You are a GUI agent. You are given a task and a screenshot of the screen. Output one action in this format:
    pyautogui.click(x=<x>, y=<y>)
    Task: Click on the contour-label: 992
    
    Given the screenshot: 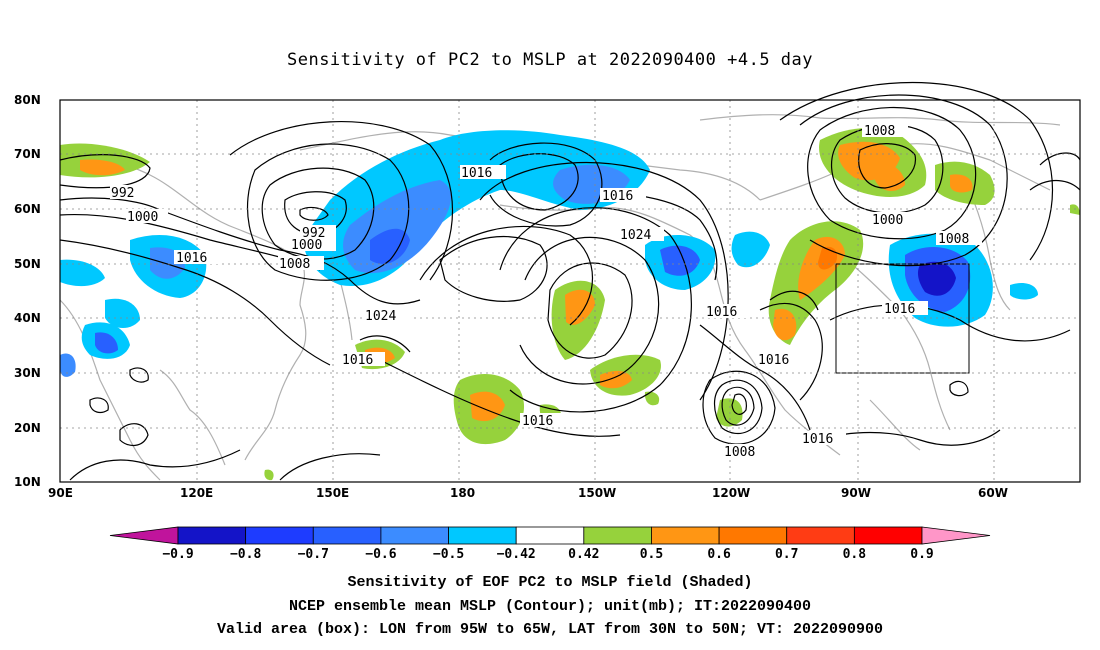 What is the action you would take?
    pyautogui.click(x=127, y=193)
    